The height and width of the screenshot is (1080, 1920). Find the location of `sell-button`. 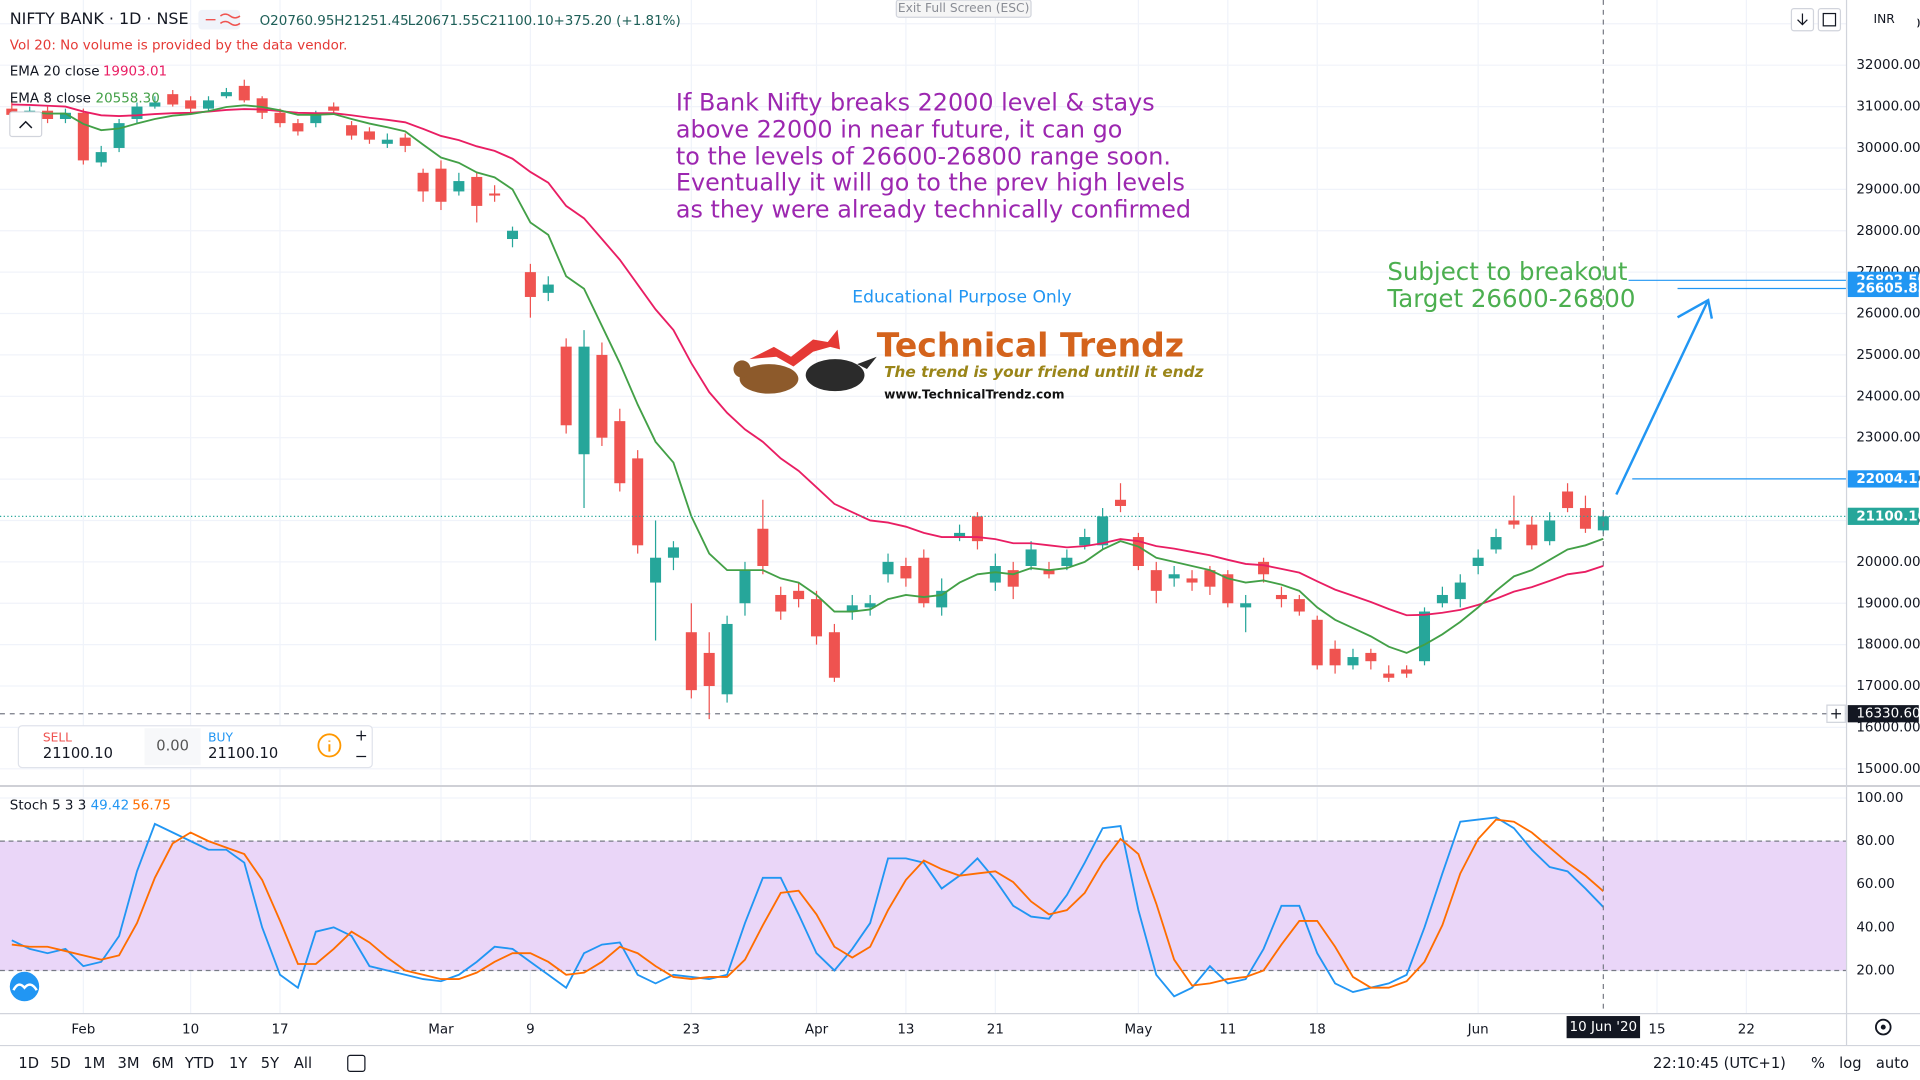

sell-button is located at coordinates (90, 747).